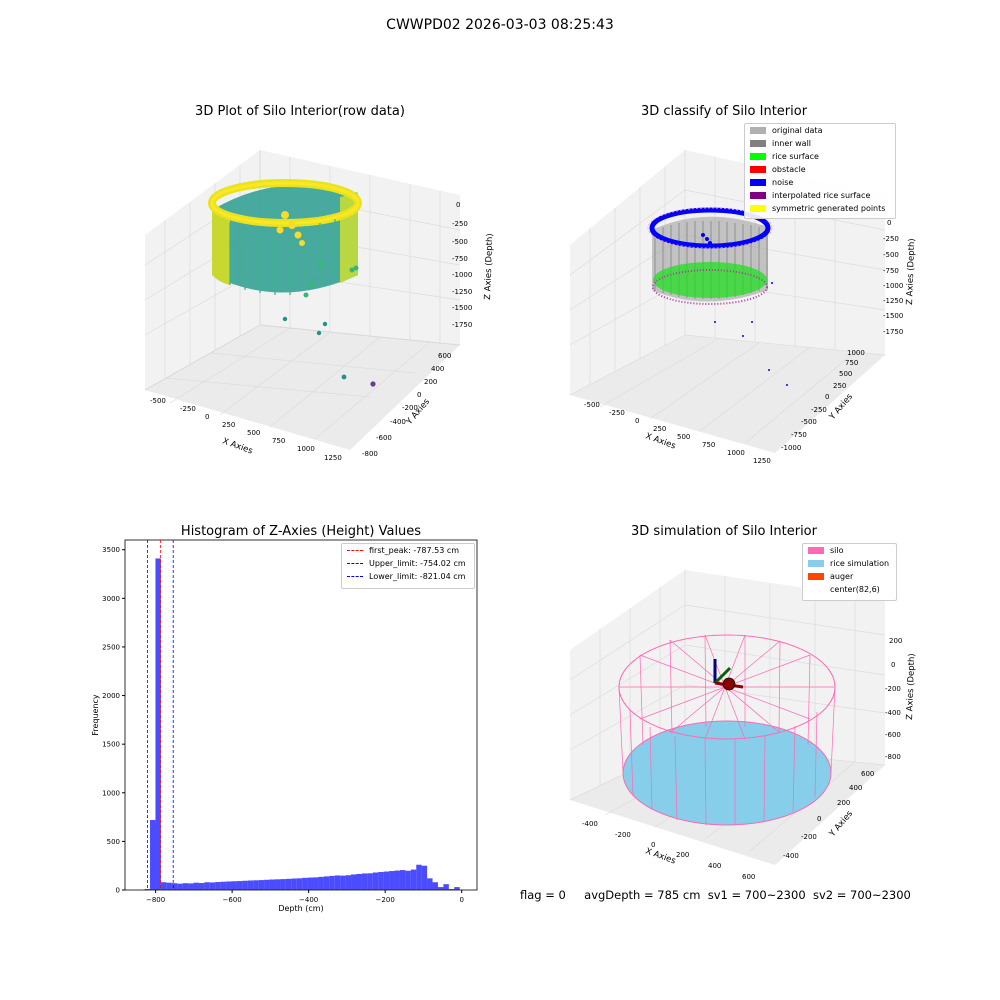 Image resolution: width=1000 pixels, height=1000 pixels. Describe the element at coordinates (893, 735) in the screenshot. I see `z-tick: -600` at that location.